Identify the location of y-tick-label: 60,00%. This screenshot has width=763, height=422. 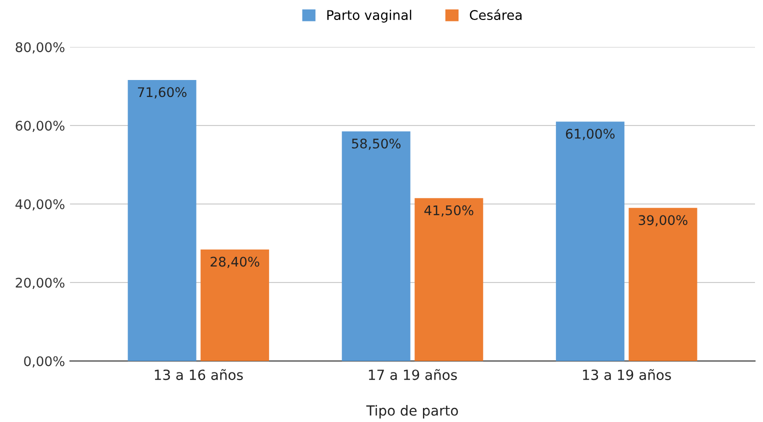
(40, 126).